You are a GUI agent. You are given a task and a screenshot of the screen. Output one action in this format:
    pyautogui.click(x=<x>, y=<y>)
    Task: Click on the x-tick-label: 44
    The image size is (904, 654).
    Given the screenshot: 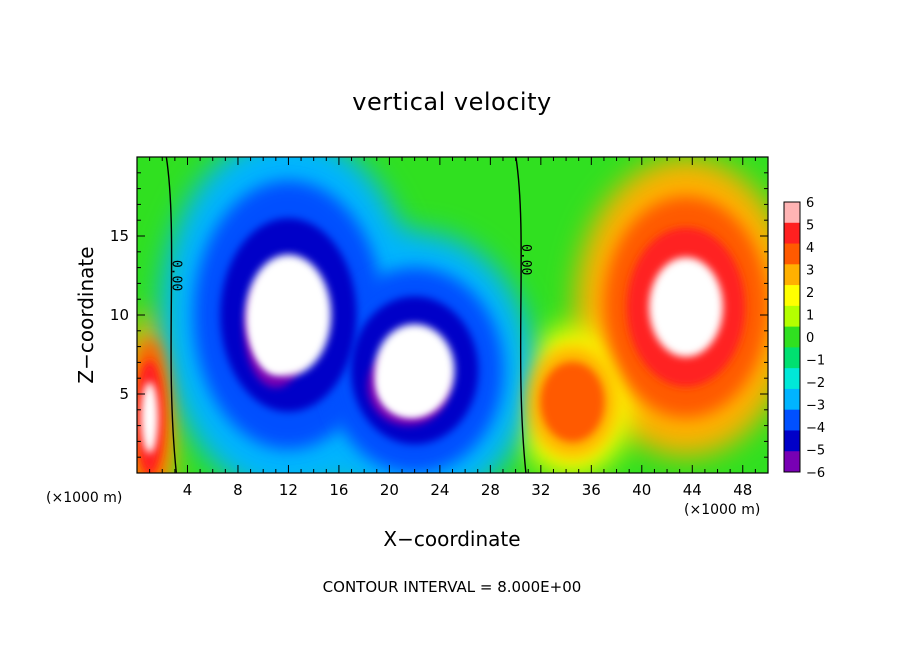 What is the action you would take?
    pyautogui.click(x=692, y=490)
    